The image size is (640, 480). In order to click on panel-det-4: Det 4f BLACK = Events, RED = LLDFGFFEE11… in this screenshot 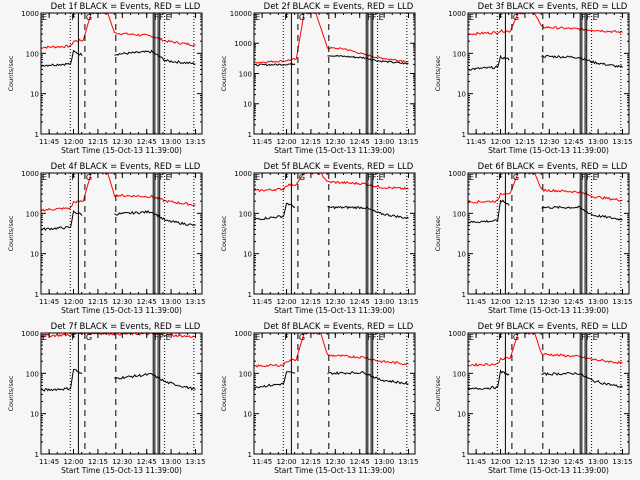, I will do `click(106, 238)`.